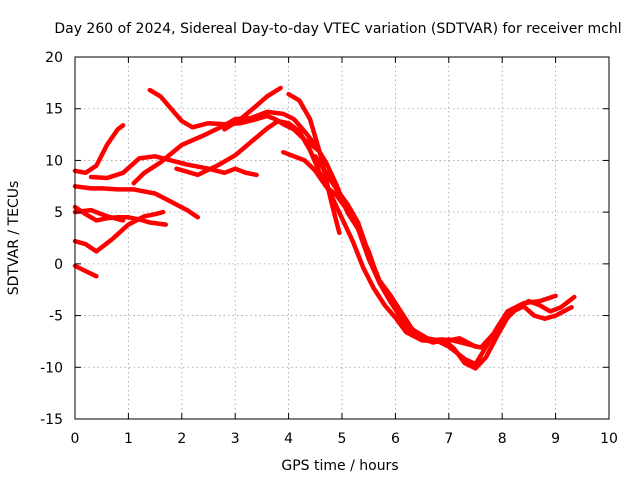  Describe the element at coordinates (54, 161) in the screenshot. I see `y-tick-label: 10` at that location.